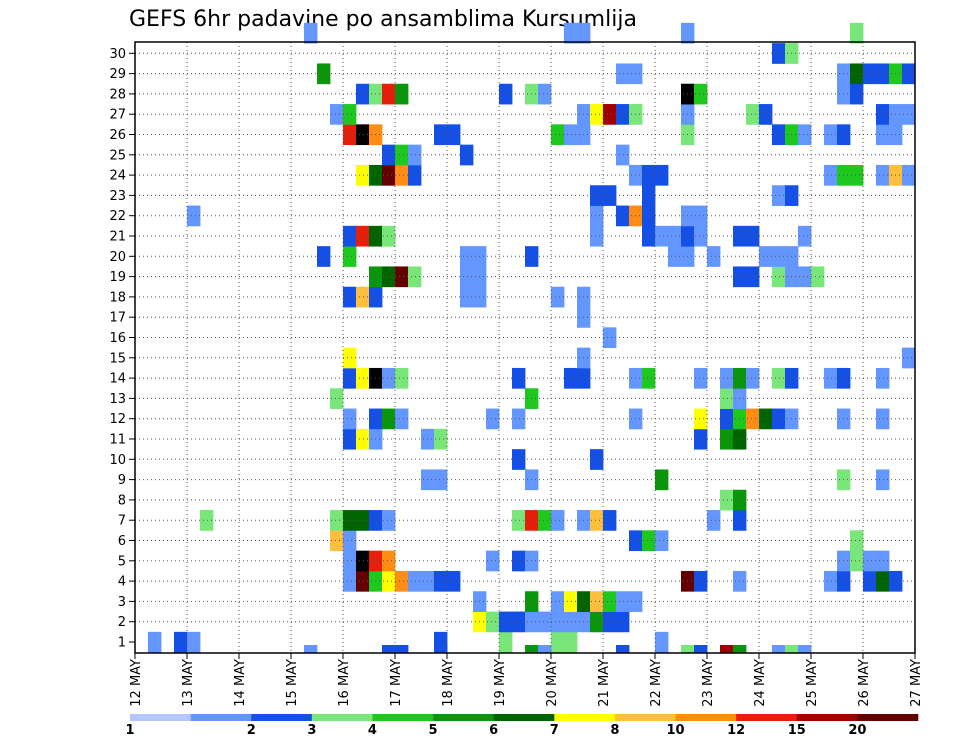 This screenshot has height=742, width=960. Describe the element at coordinates (117, 318) in the screenshot. I see `y-tick-label: 17` at that location.